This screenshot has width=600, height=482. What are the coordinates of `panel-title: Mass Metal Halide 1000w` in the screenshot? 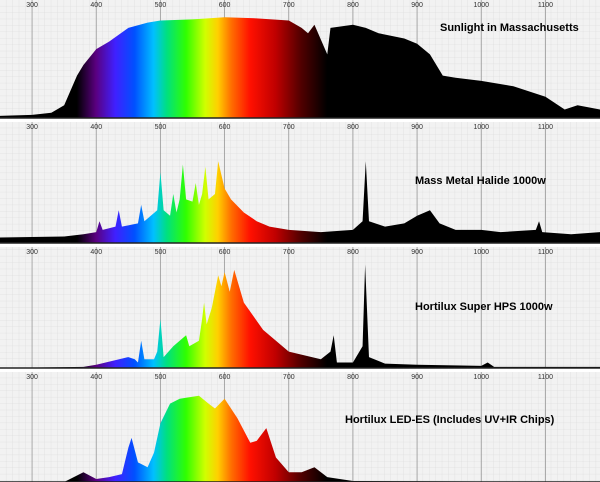 It's located at (480, 181).